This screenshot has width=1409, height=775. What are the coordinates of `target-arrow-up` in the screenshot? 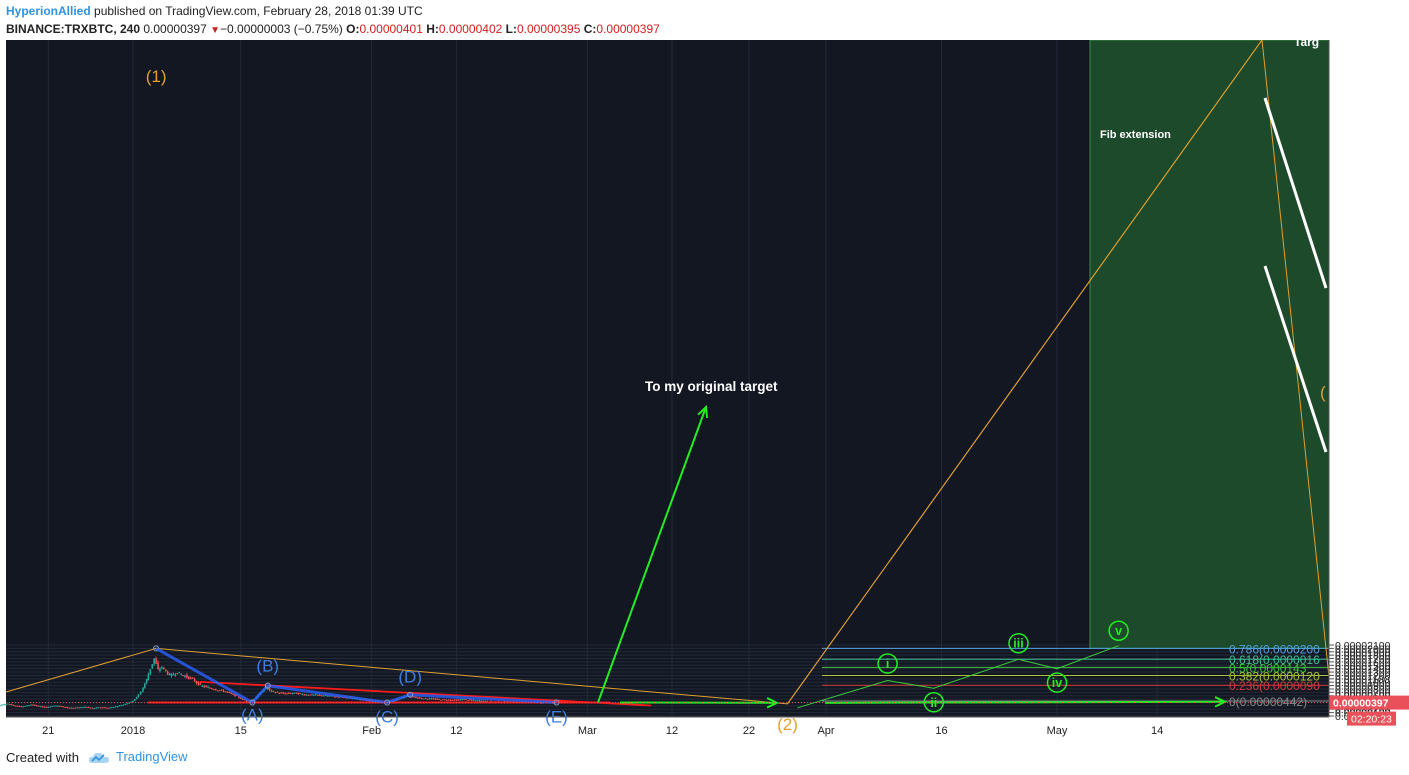 It's located at (653, 553).